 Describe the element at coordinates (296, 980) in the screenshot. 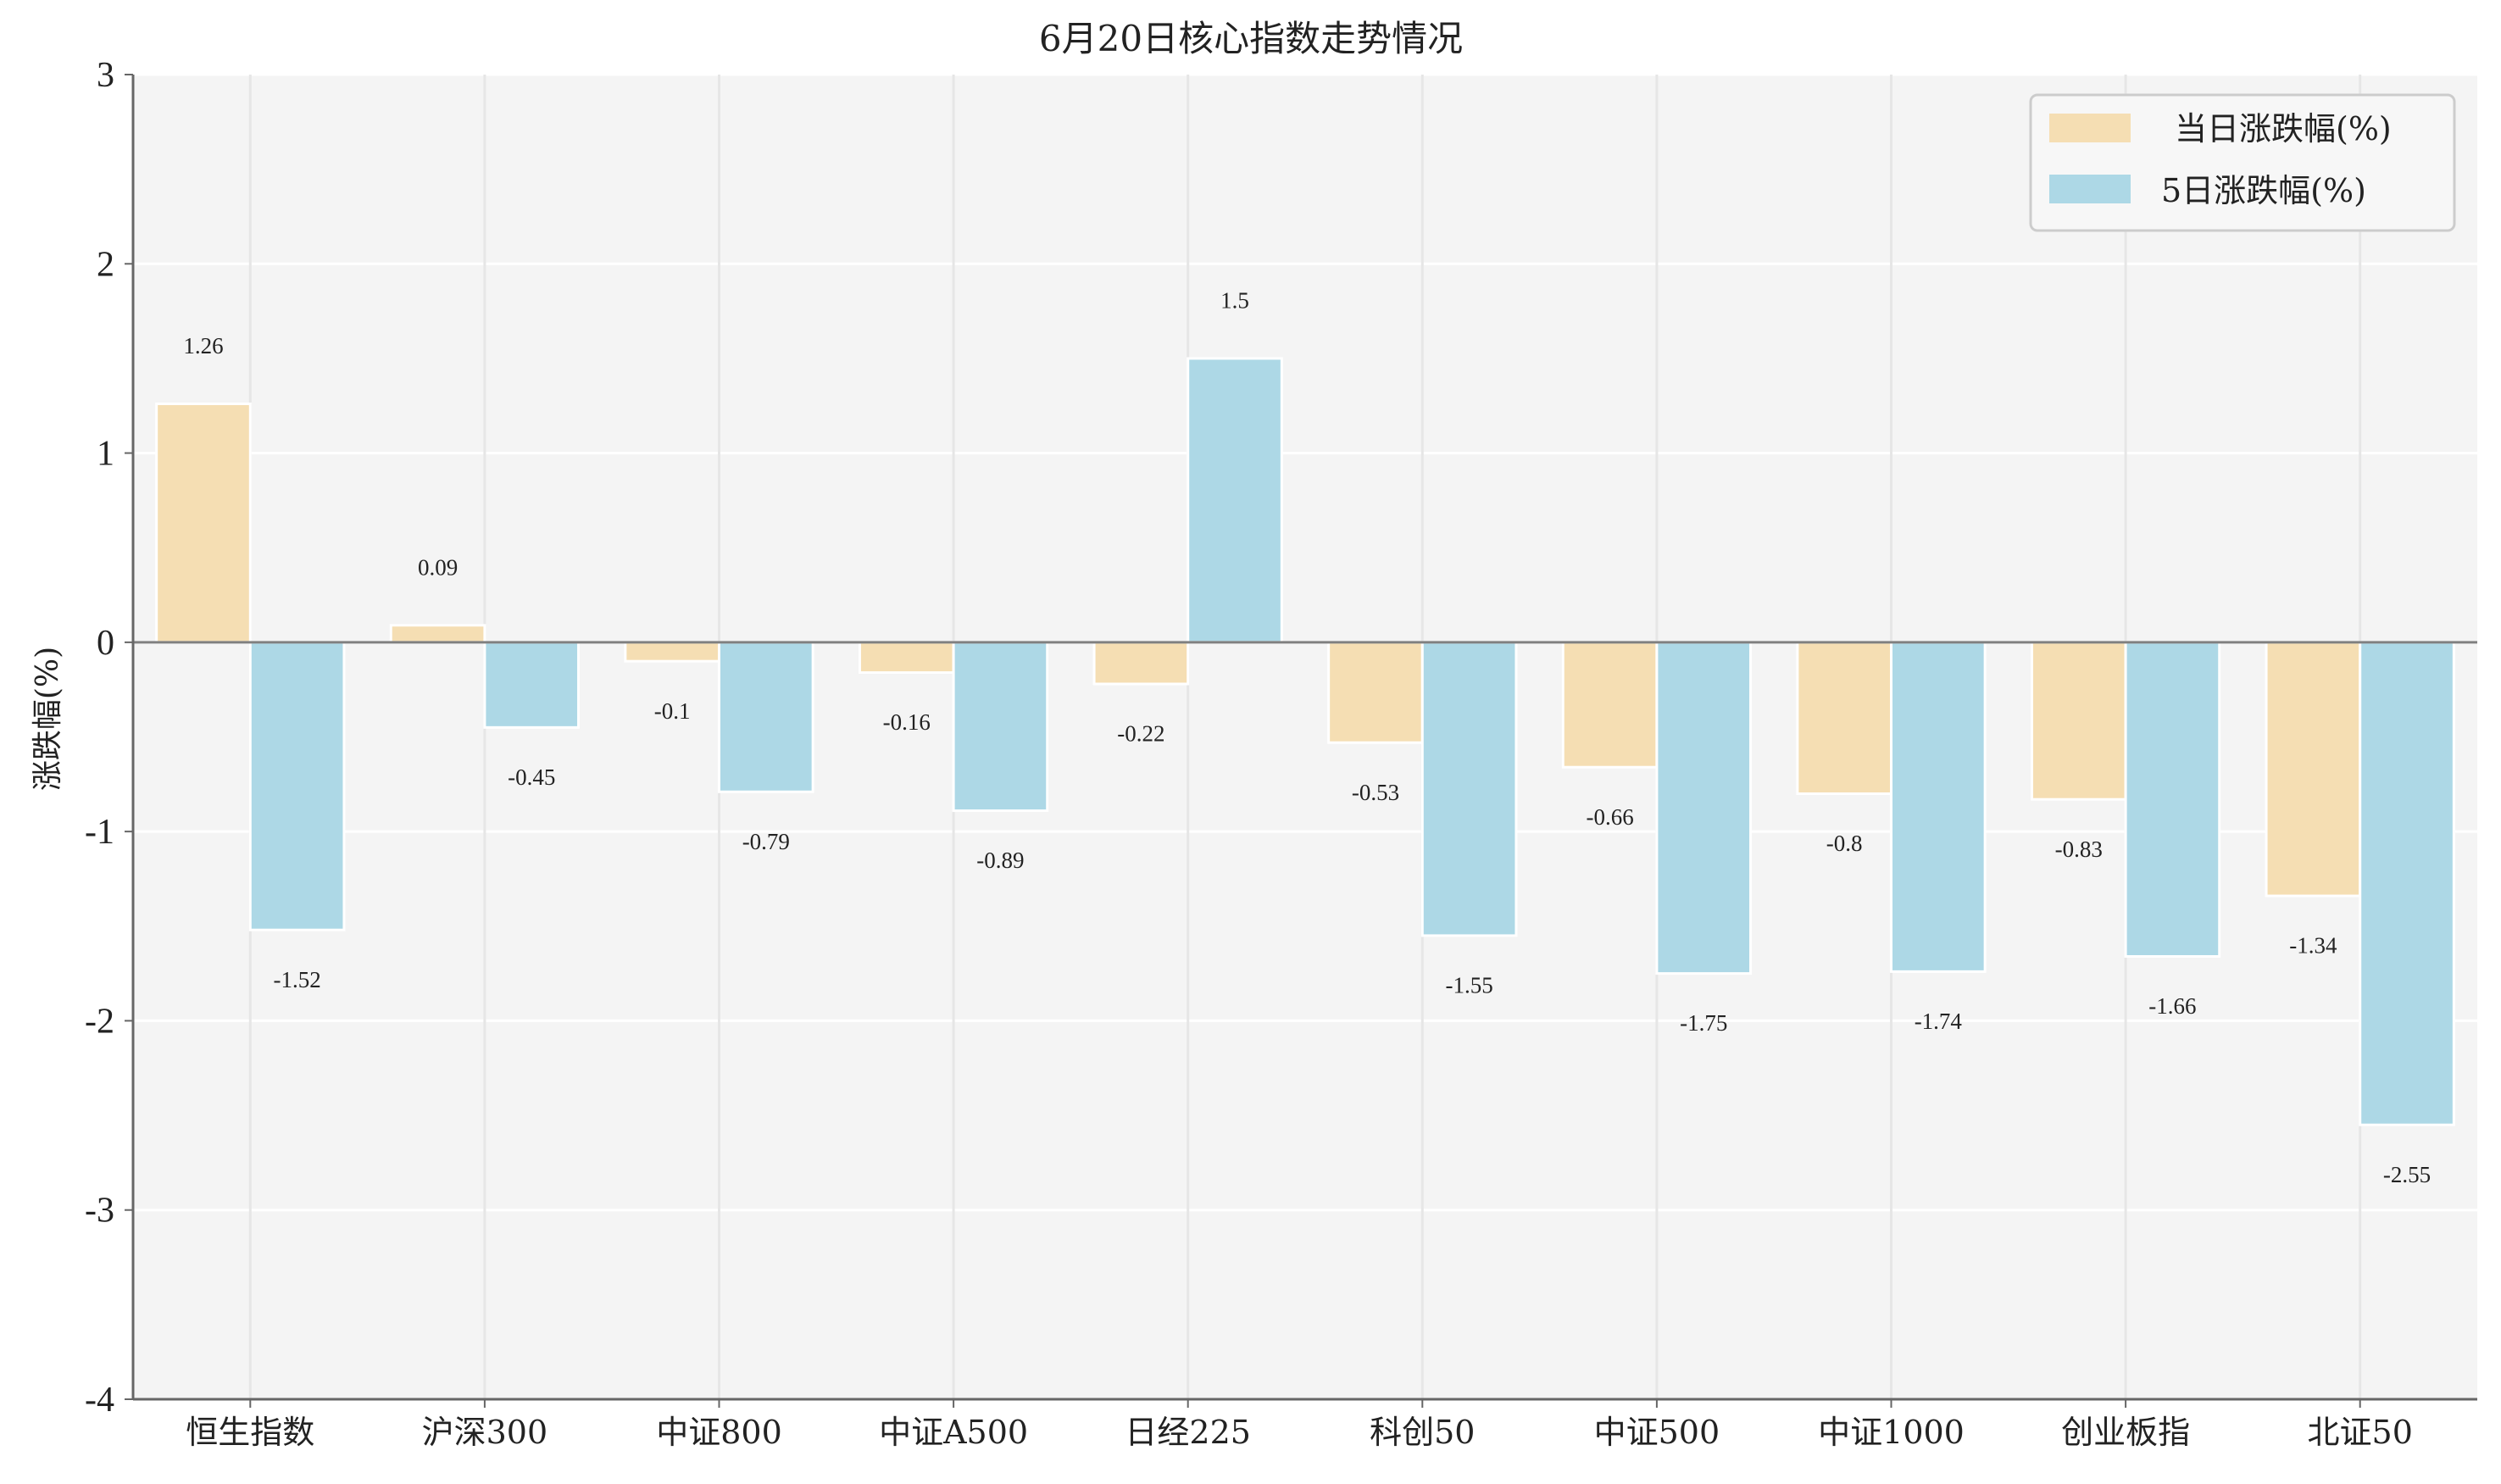

I see `data-label-5day-0: -1.52` at that location.